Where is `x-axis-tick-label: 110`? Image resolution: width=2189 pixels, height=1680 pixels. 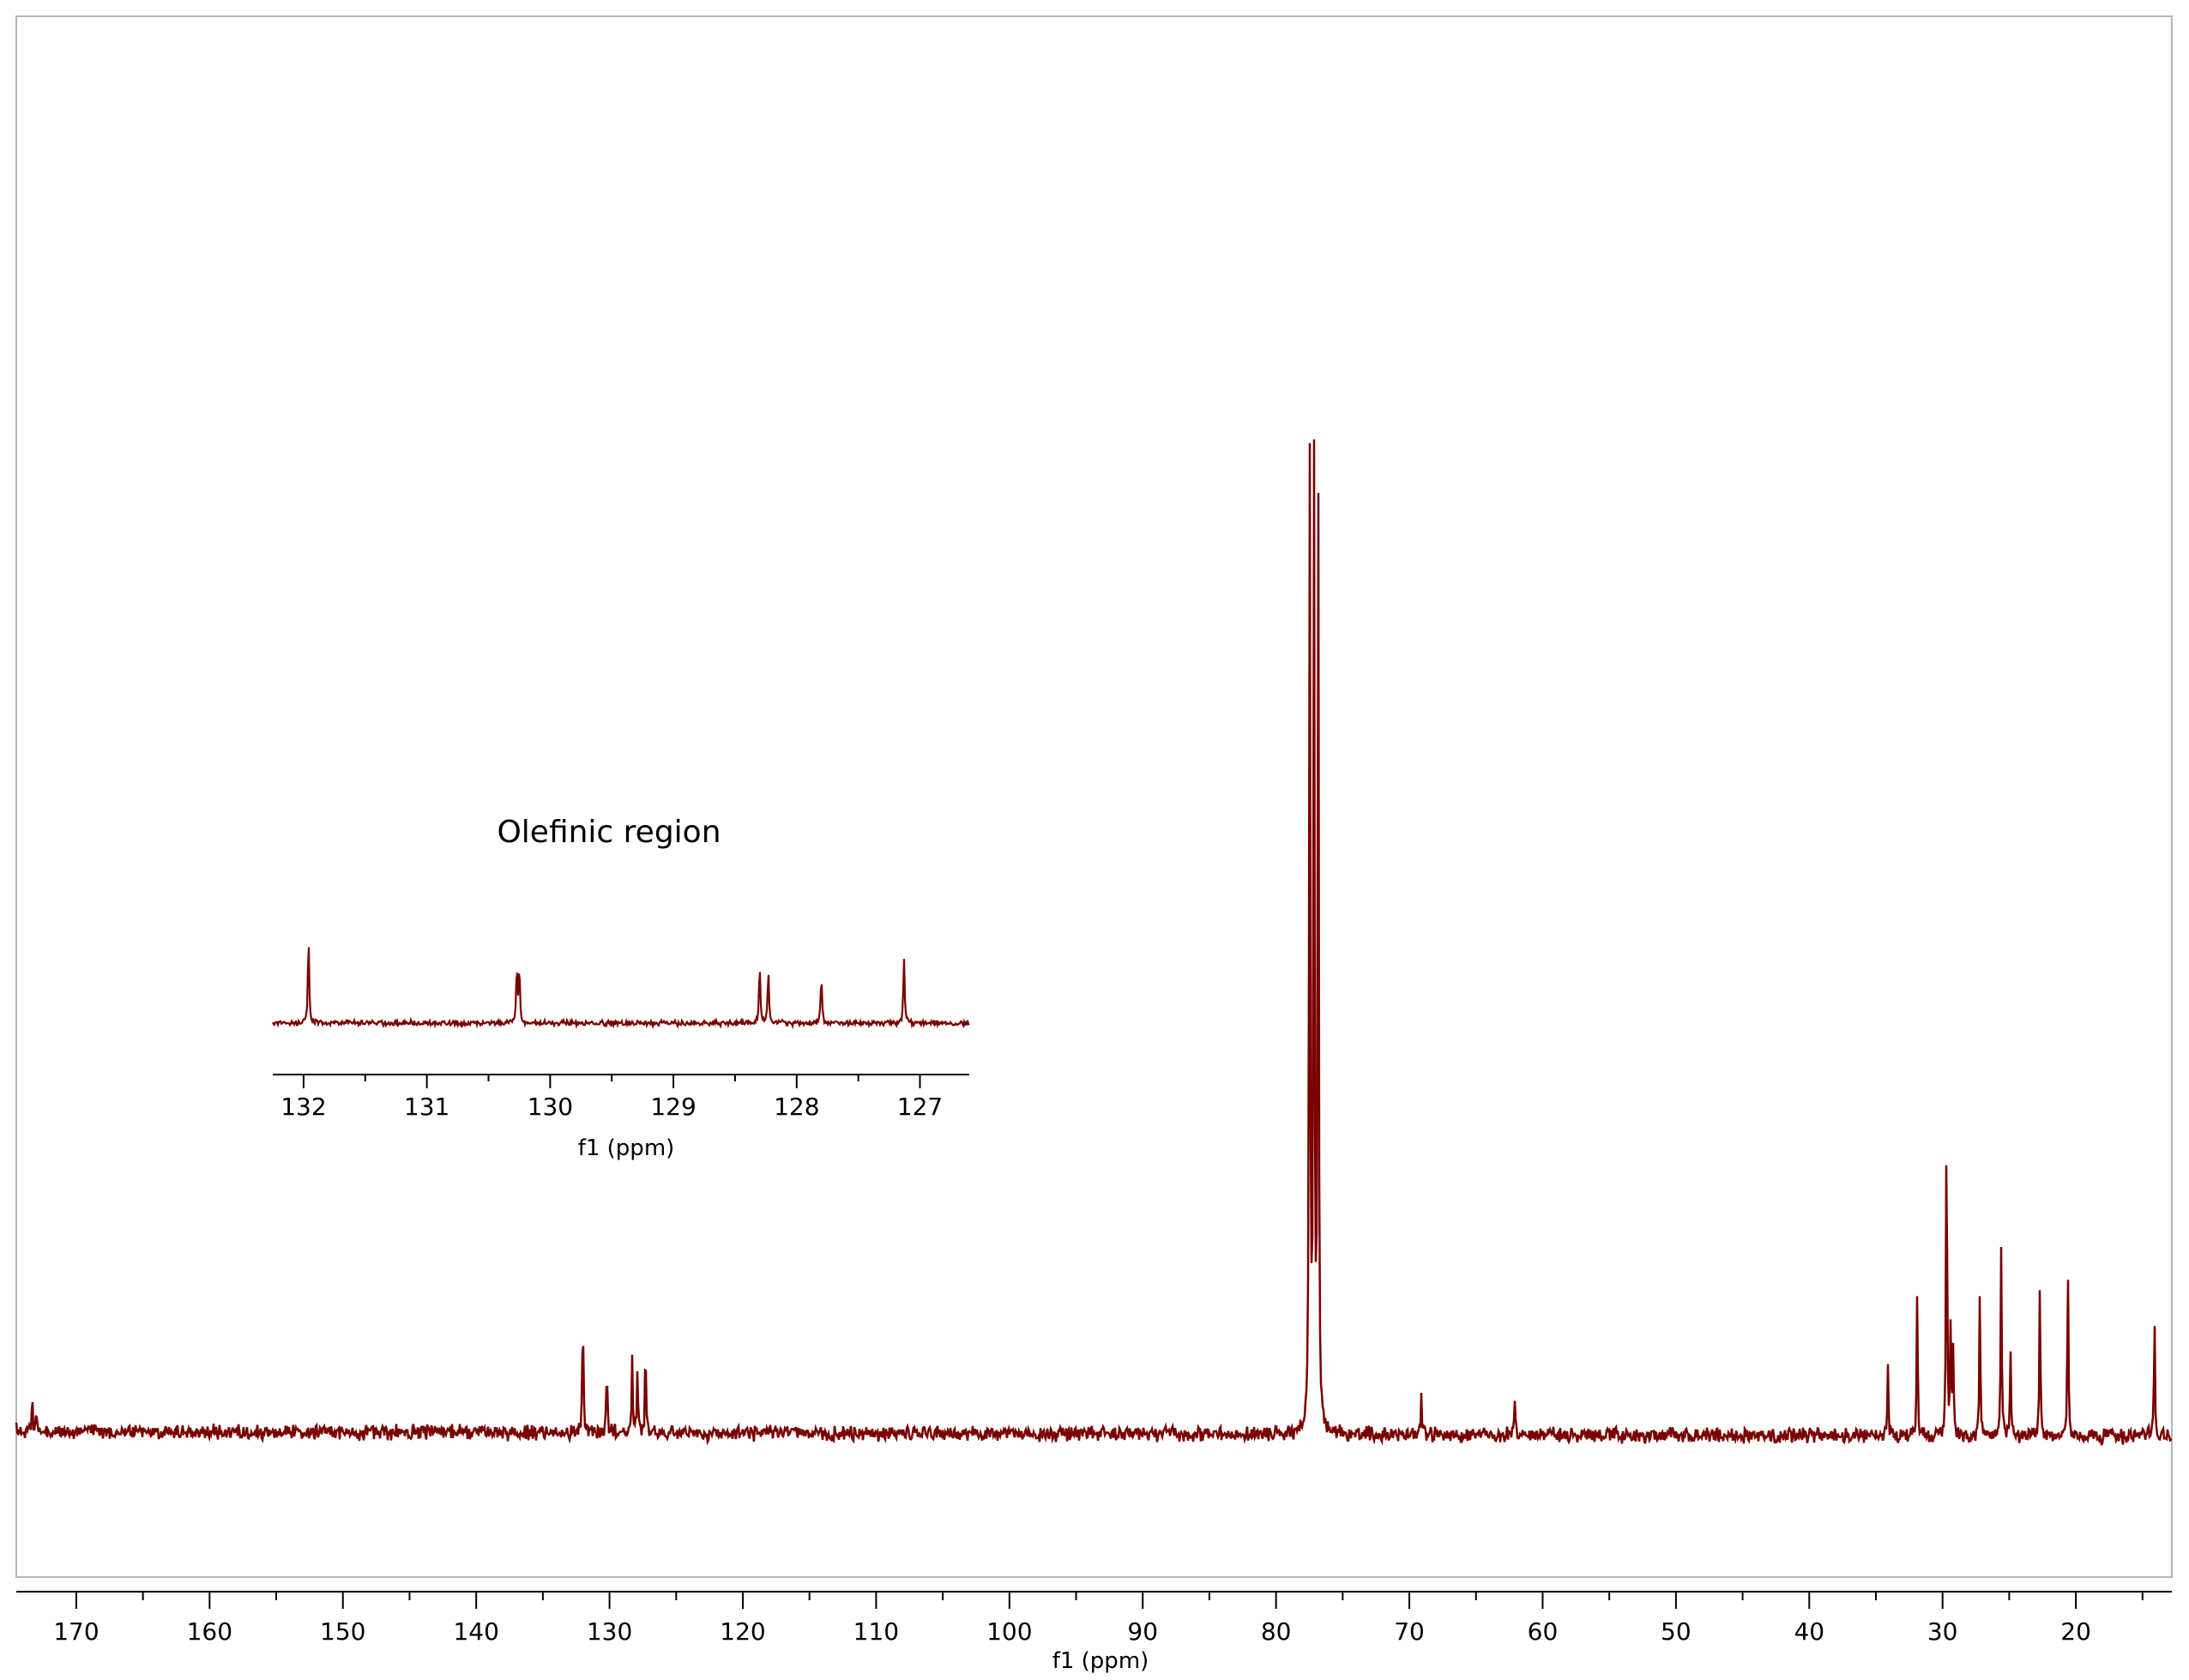 x-axis-tick-label: 110 is located at coordinates (876, 1631).